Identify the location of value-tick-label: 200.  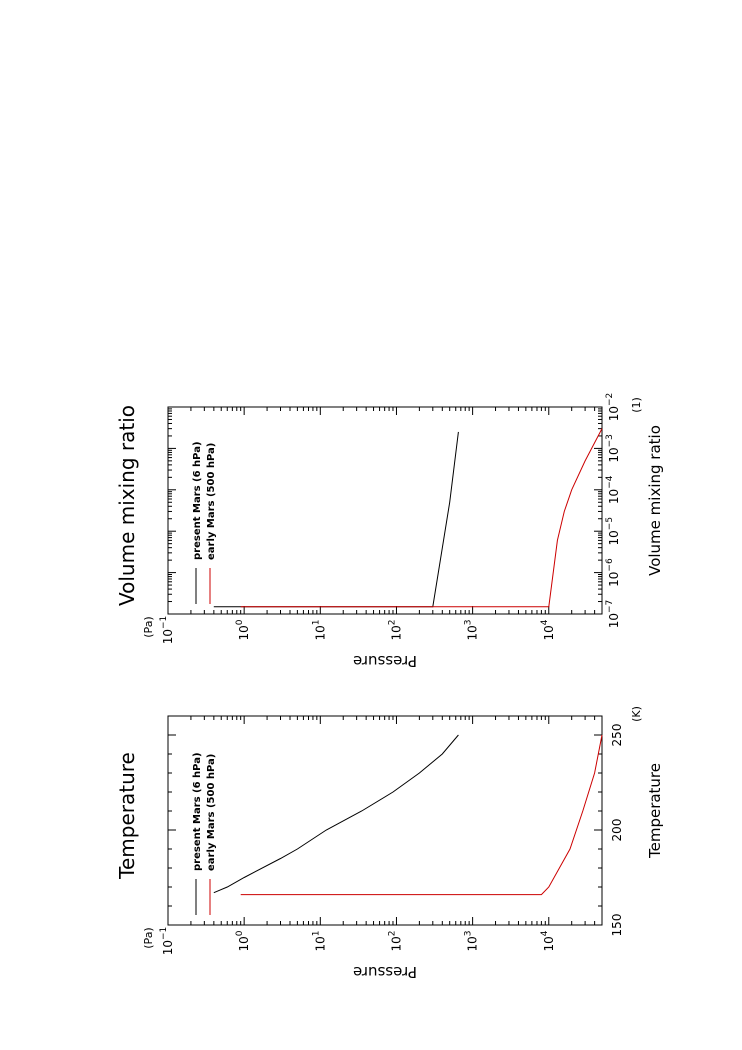
(617, 830).